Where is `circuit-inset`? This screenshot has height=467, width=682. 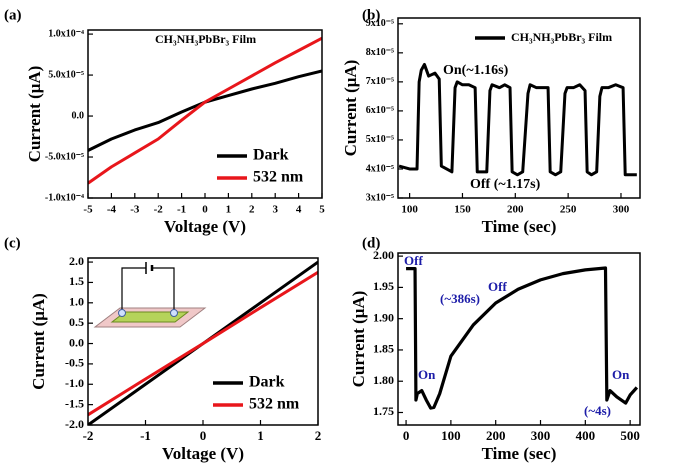 circuit-inset is located at coordinates (150, 295).